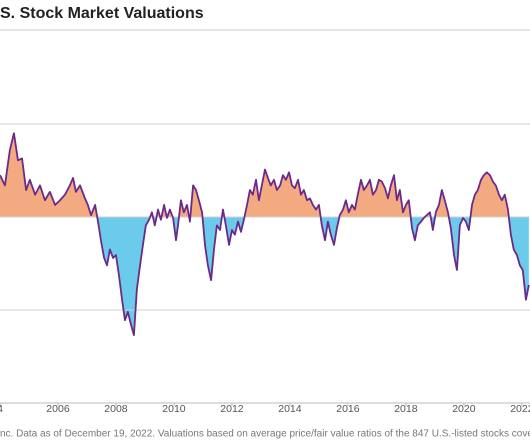  I want to click on x-tick-label: 2018, so click(406, 409).